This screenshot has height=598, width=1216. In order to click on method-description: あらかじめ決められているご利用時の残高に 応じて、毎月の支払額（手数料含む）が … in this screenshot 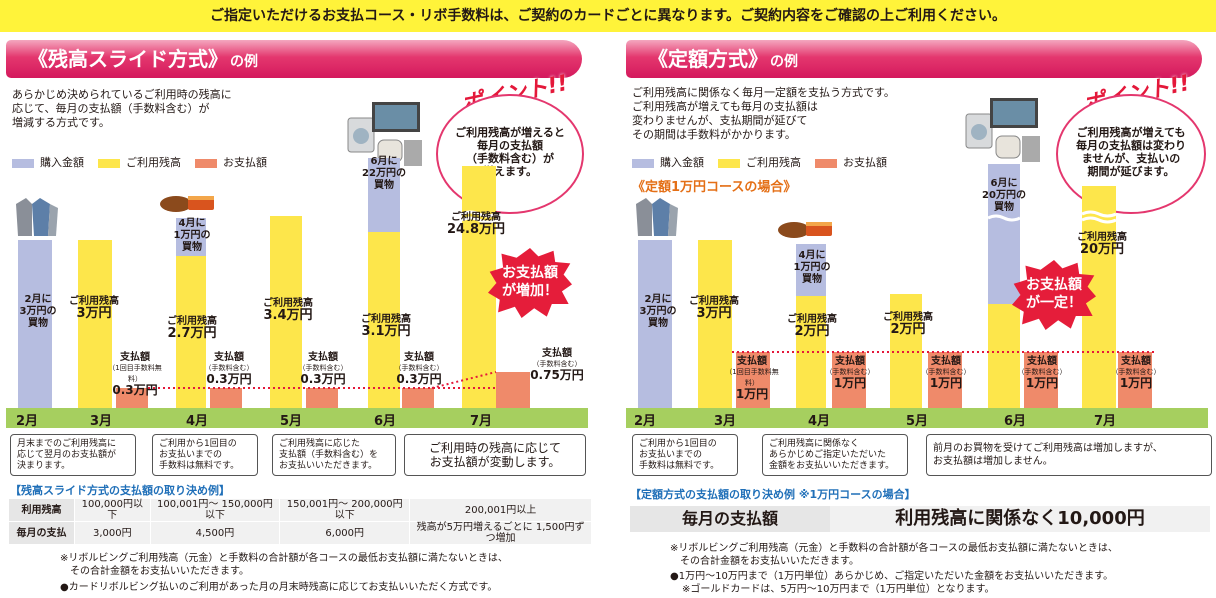, I will do `click(122, 108)`.